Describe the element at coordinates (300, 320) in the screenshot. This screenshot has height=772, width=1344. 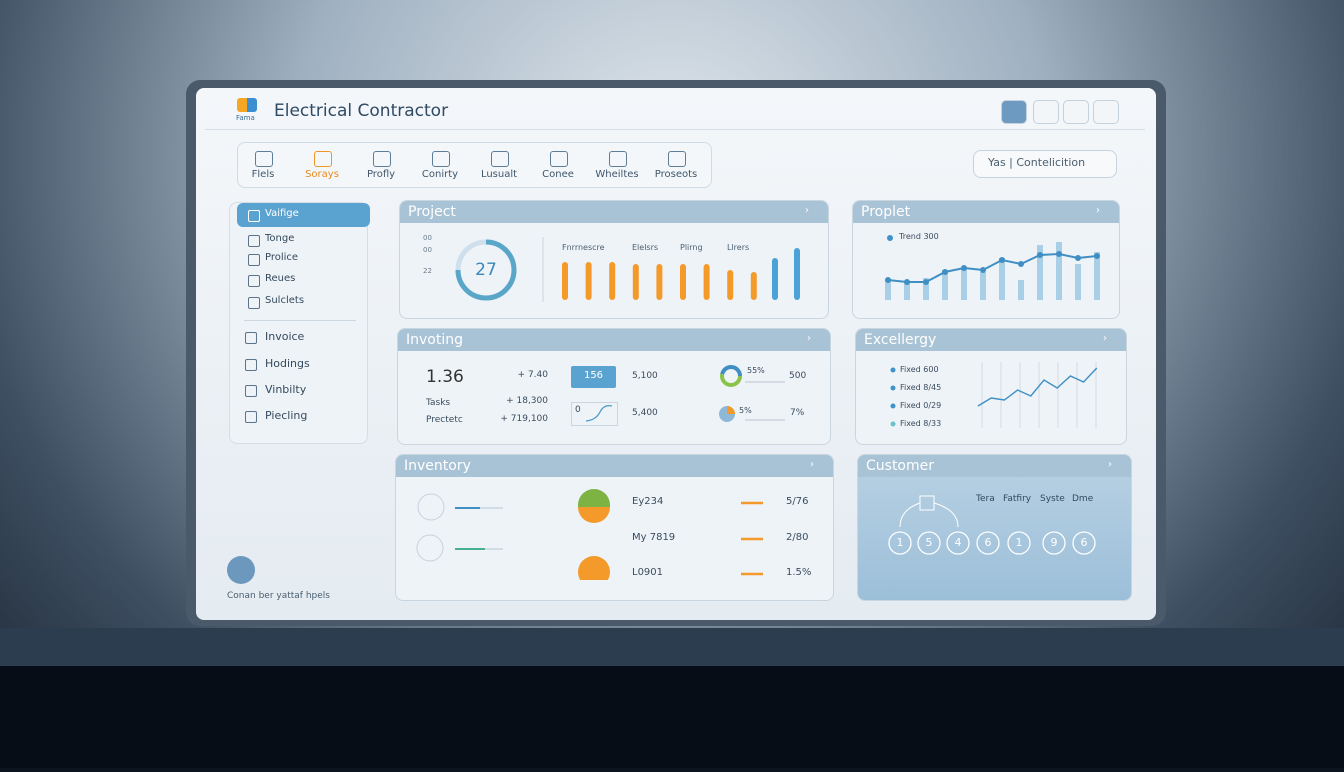
I see `sidebar-divider` at that location.